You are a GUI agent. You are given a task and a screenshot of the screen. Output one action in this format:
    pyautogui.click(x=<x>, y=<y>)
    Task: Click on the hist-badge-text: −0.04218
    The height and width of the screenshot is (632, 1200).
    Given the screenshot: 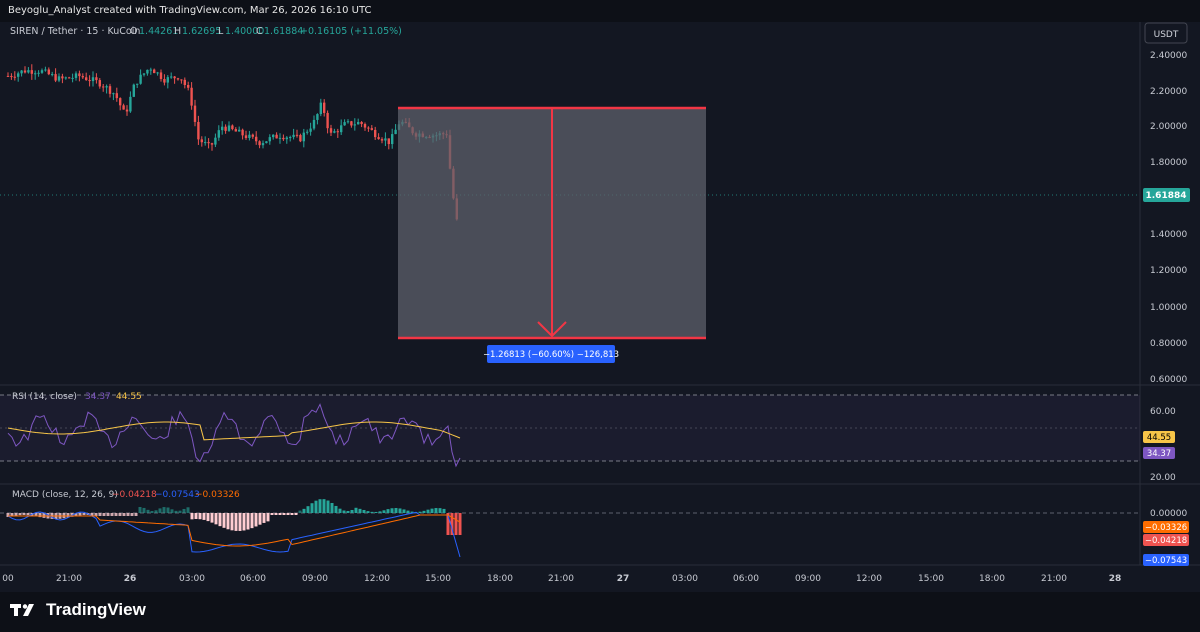 What is the action you would take?
    pyautogui.click(x=1166, y=541)
    